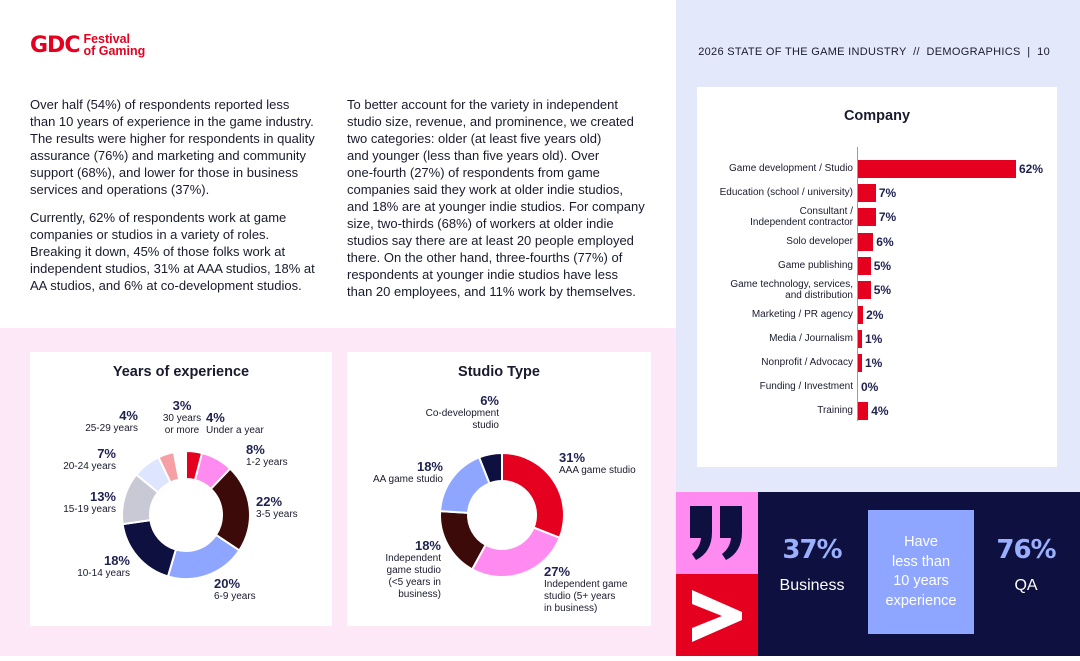 Image resolution: width=1080 pixels, height=661 pixels. I want to click on donut-label: 13% 15-19 years, so click(71, 502).